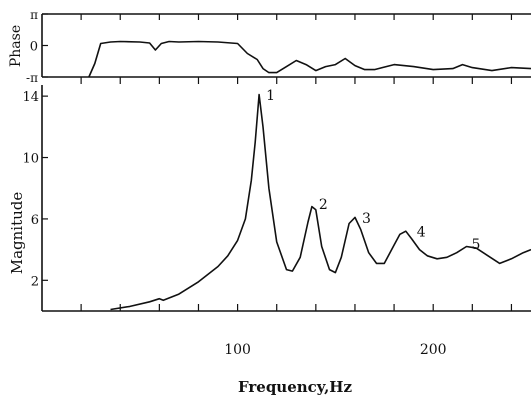 The width and height of the screenshot is (531, 399). What do you see at coordinates (35, 220) in the screenshot?
I see `magnitude-y-tick-label: 6` at bounding box center [35, 220].